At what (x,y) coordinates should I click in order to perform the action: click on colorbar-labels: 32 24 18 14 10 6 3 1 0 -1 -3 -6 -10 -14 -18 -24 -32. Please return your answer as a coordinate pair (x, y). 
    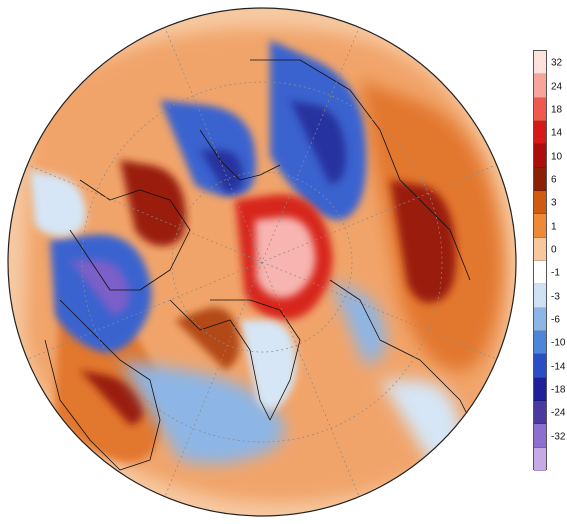
    Looking at the image, I should click on (559, 260).